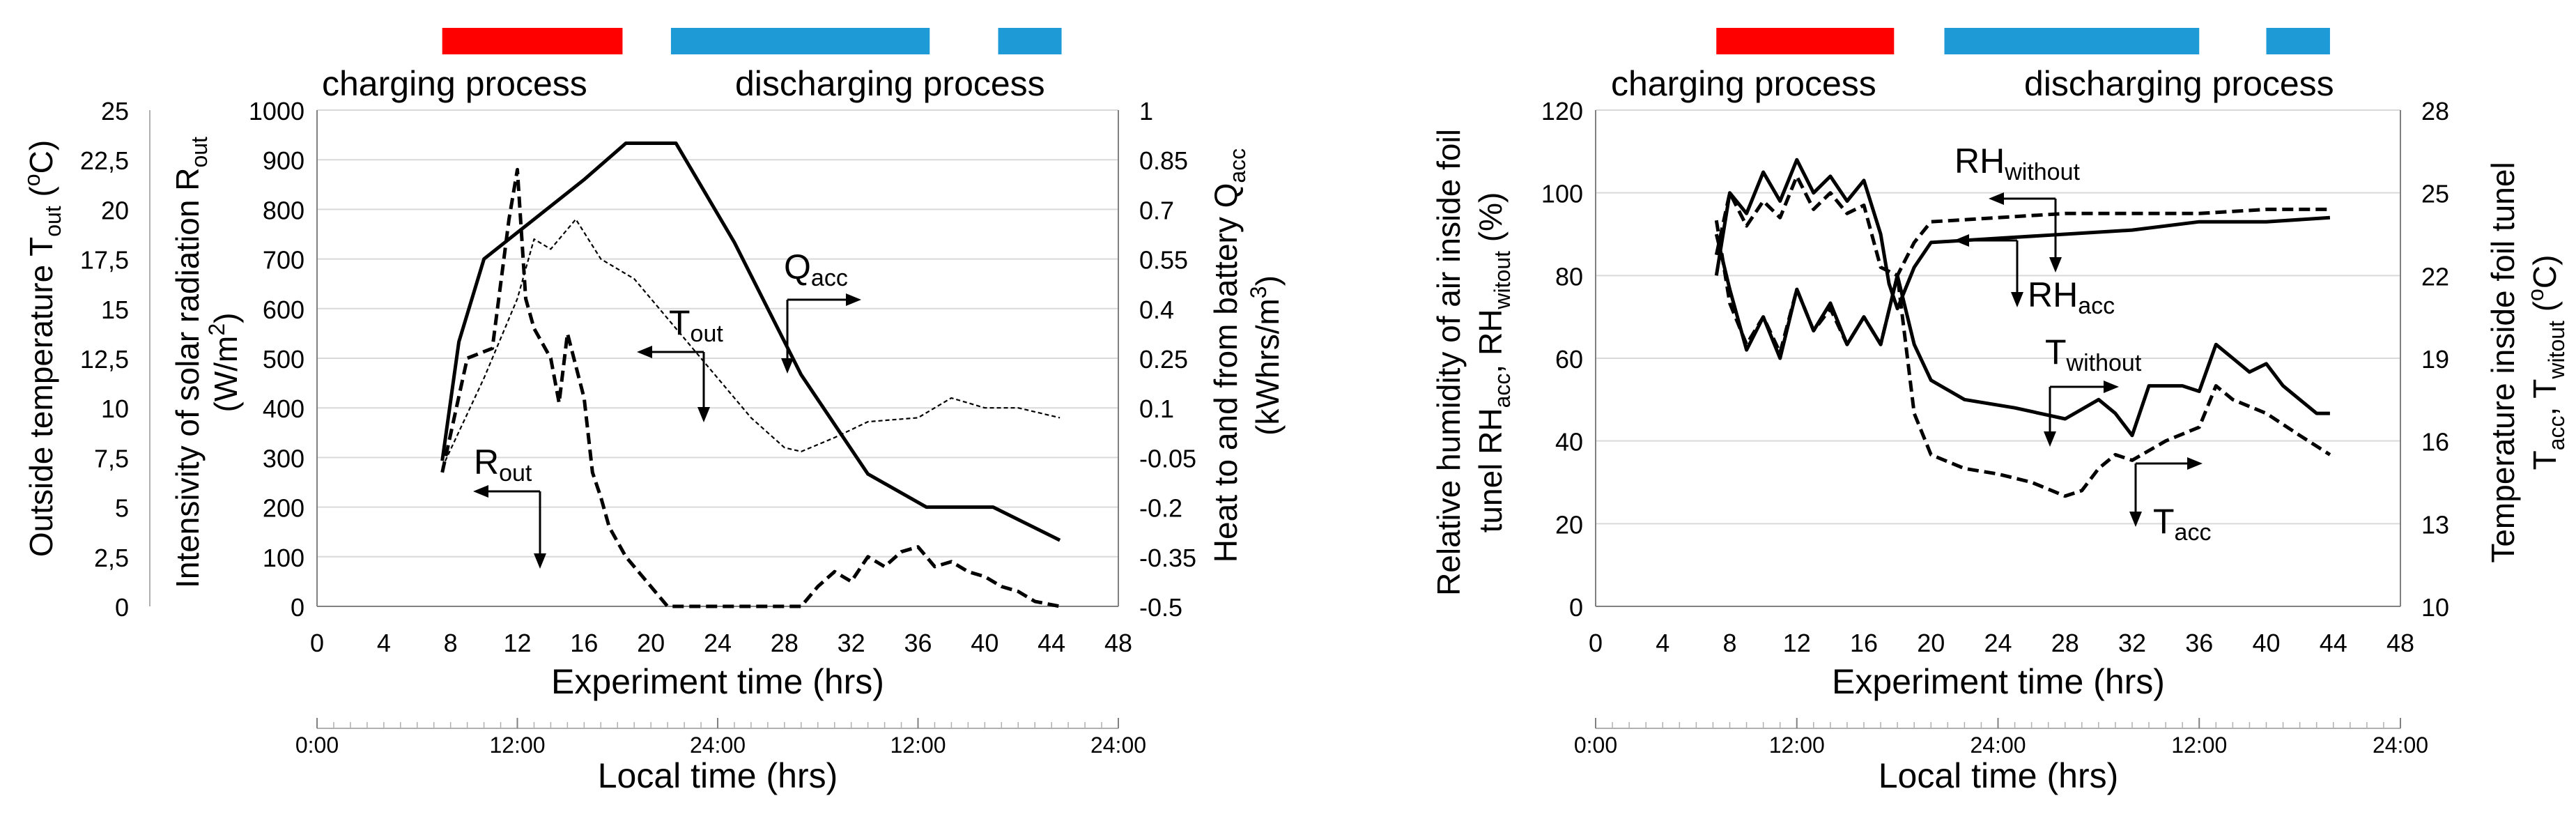  I want to click on arrowhead-rh-acc-left, so click(1962, 240).